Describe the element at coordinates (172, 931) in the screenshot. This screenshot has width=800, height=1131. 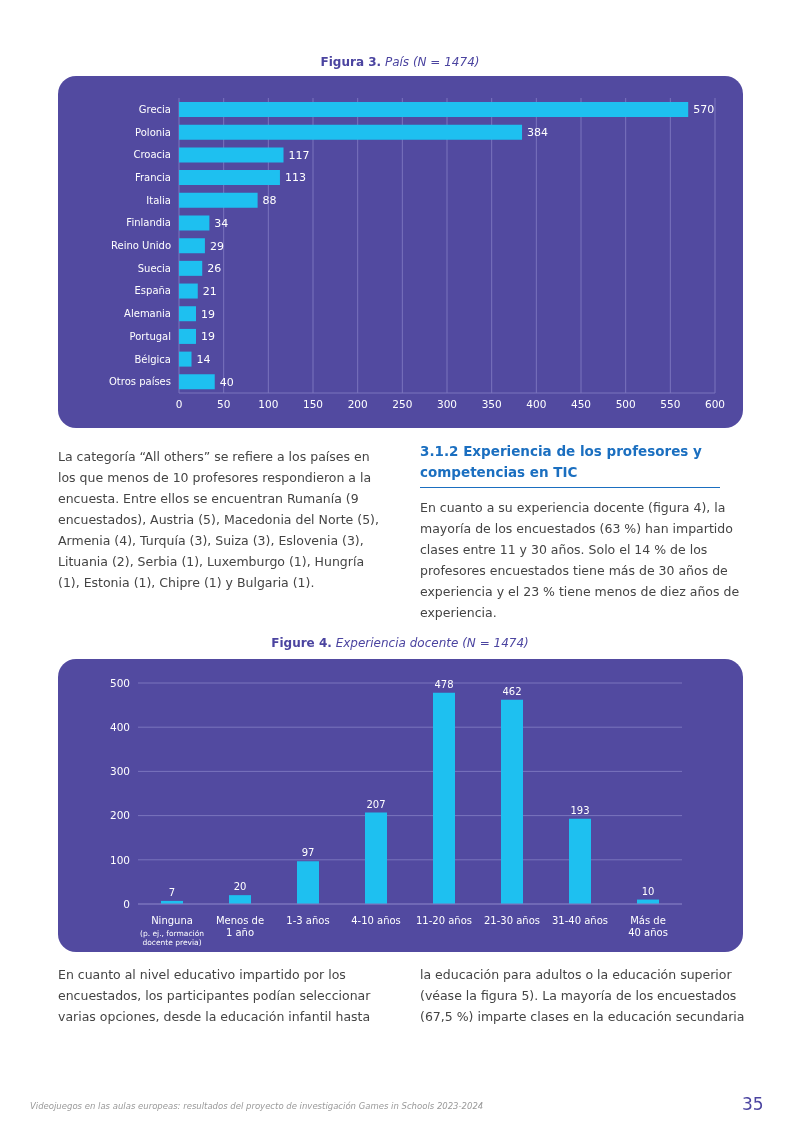
I see `x-tick-label: Ninguna (p. ej., formación docente previa)` at that location.